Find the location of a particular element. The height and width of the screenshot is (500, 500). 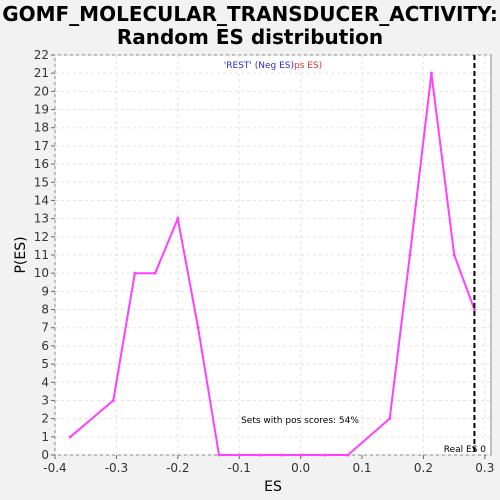

y-tick-label: 5 is located at coordinates (45, 364).